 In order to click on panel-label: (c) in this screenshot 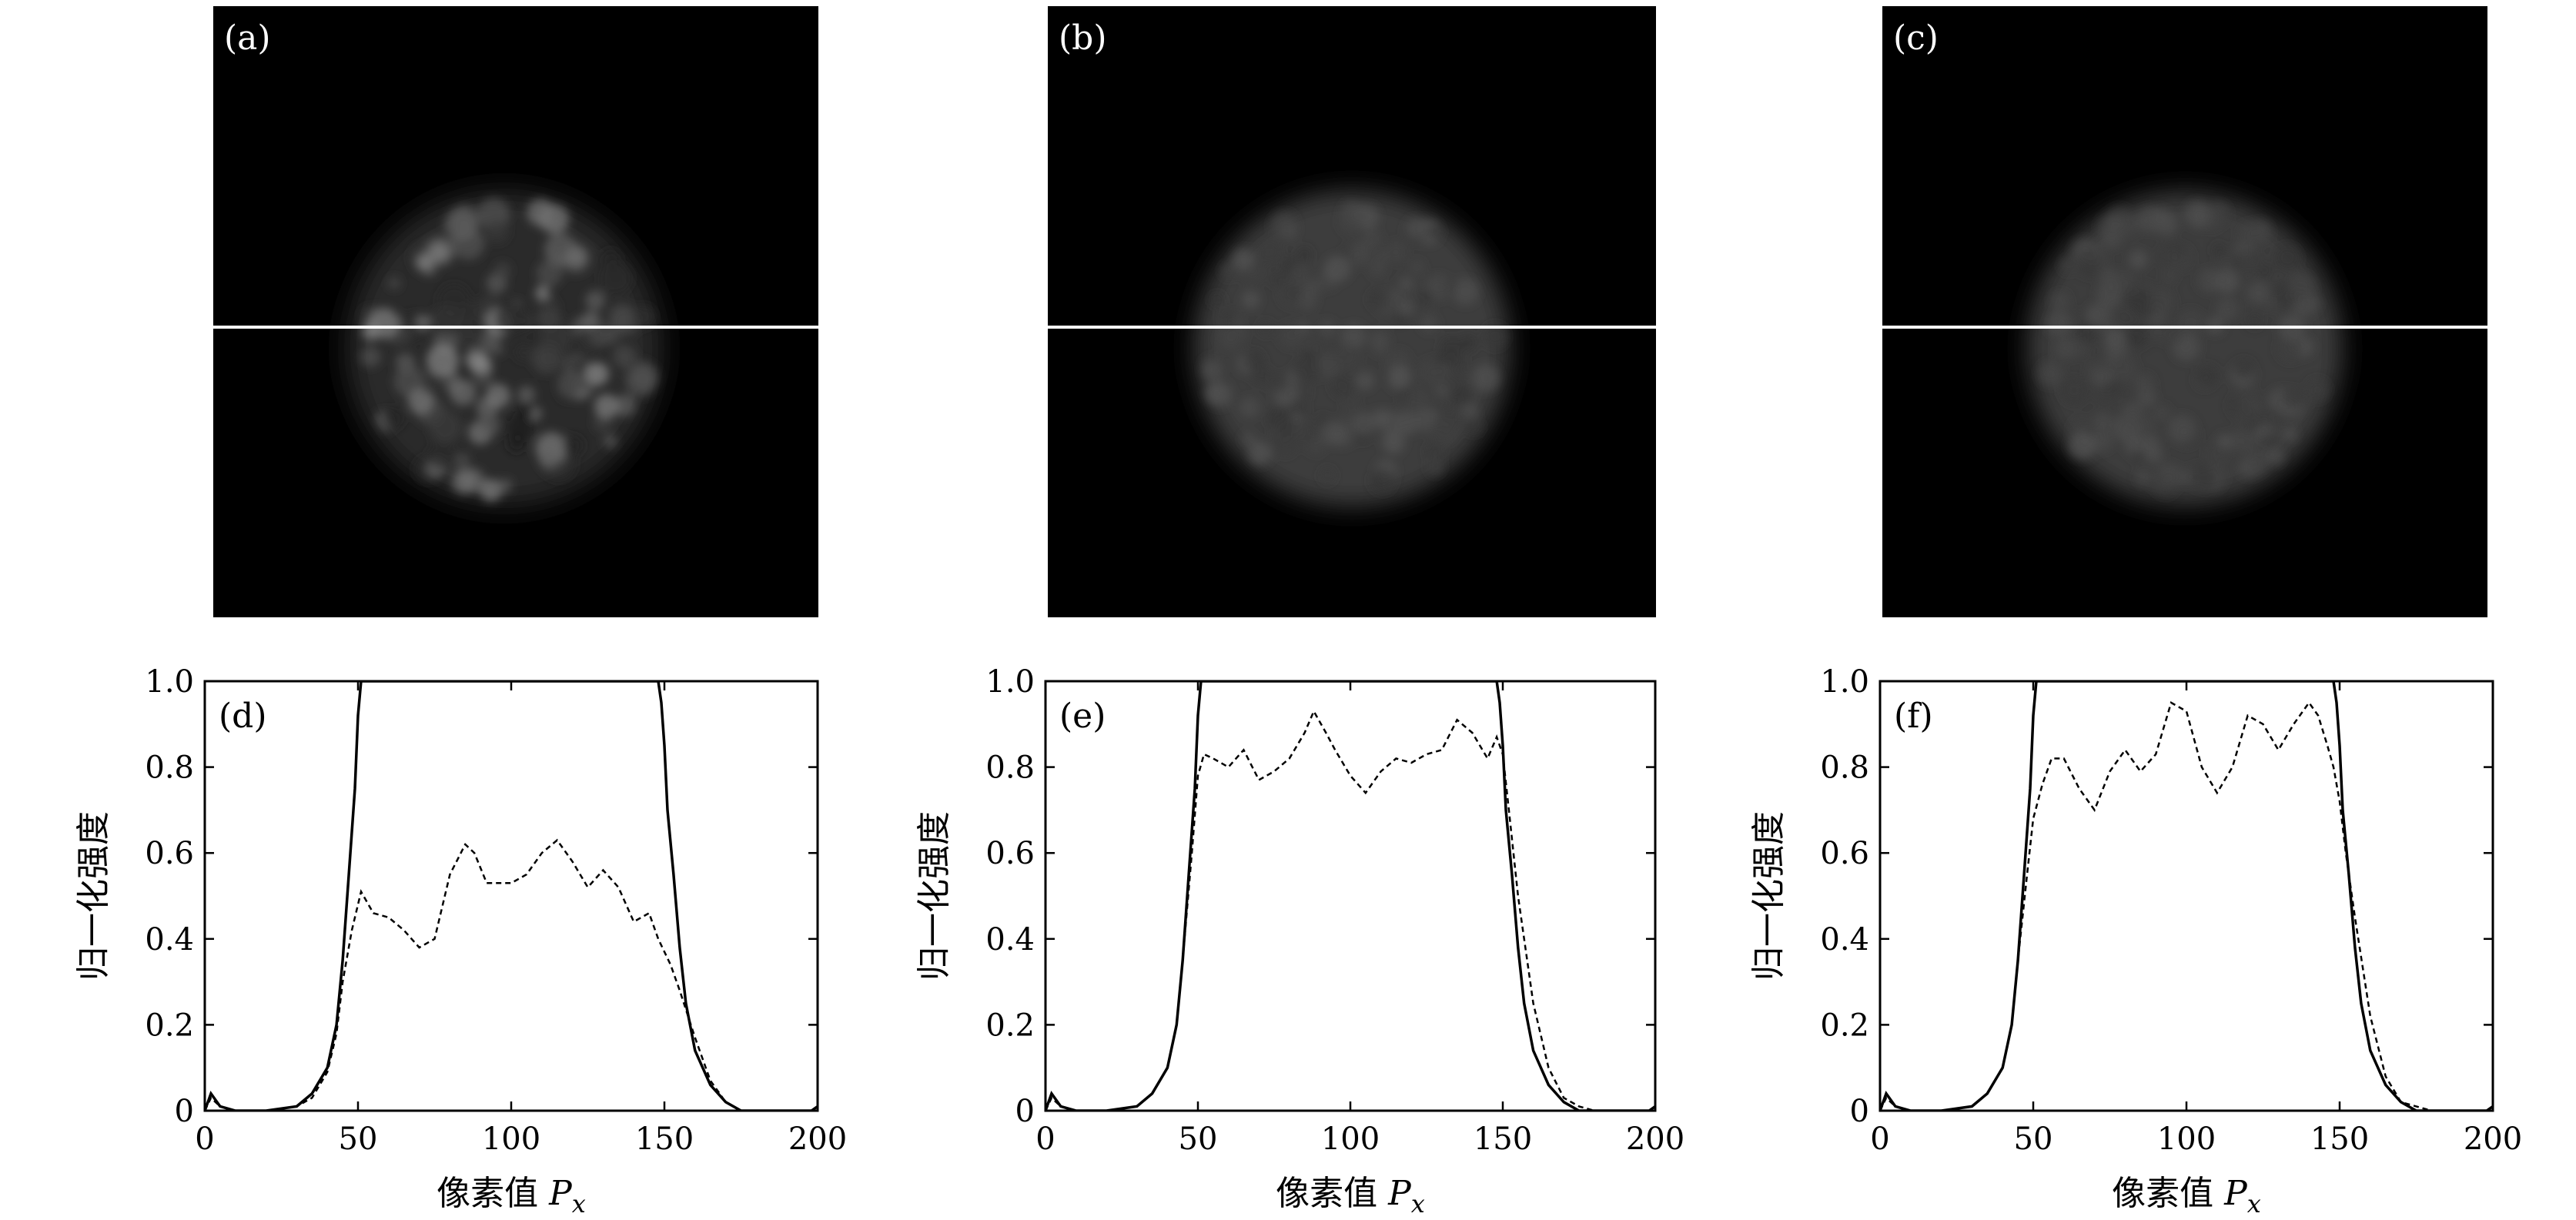, I will do `click(1916, 38)`.